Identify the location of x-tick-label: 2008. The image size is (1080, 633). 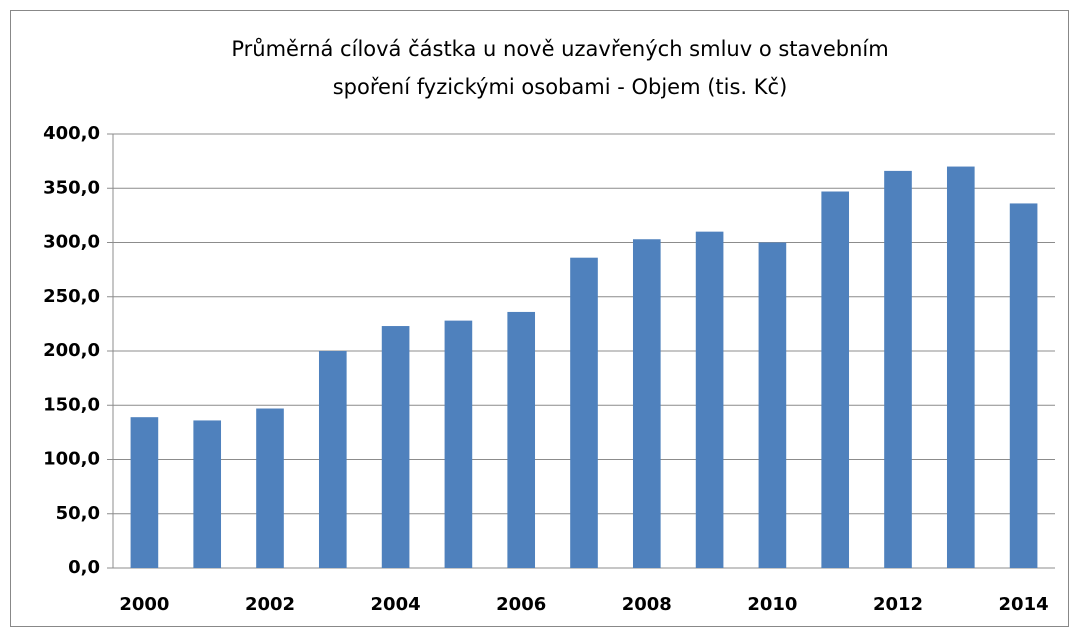
(647, 604).